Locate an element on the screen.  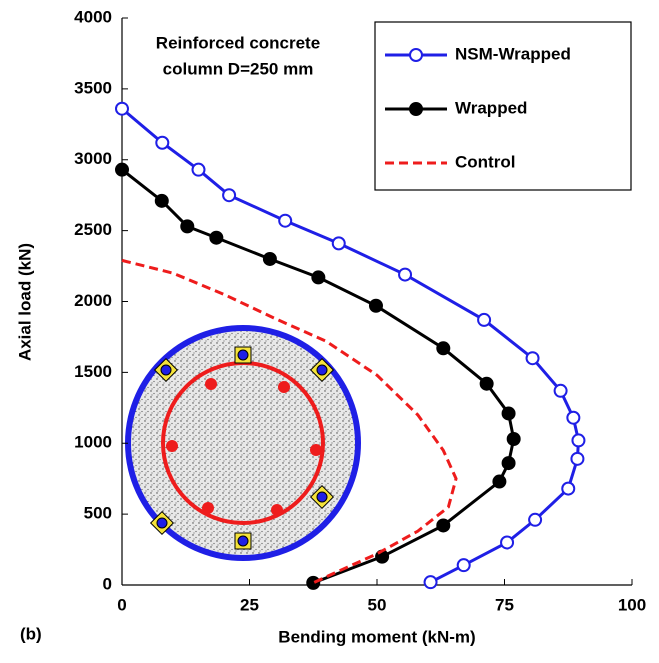
x-tick-label: 50 is located at coordinates (377, 604).